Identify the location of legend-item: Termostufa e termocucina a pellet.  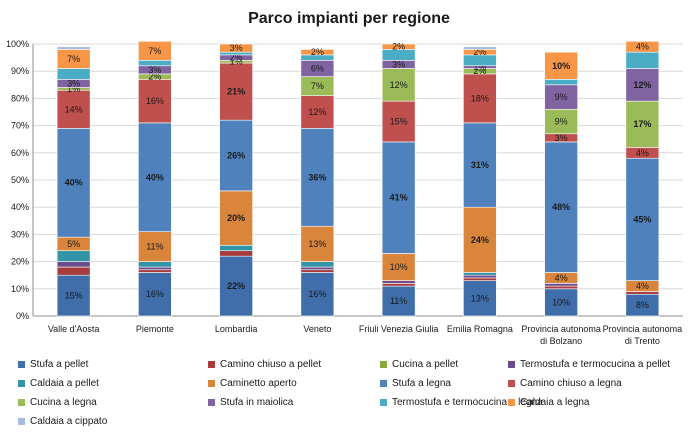
(589, 364).